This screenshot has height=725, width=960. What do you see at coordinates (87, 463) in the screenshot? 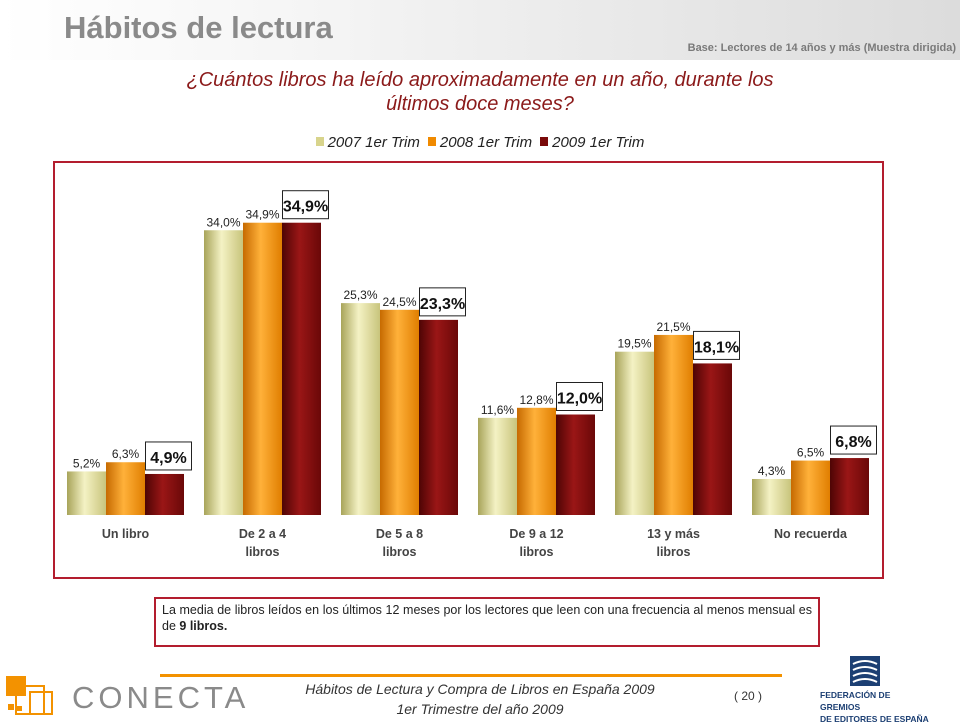
I see `data-label-1-1: 5,2%` at bounding box center [87, 463].